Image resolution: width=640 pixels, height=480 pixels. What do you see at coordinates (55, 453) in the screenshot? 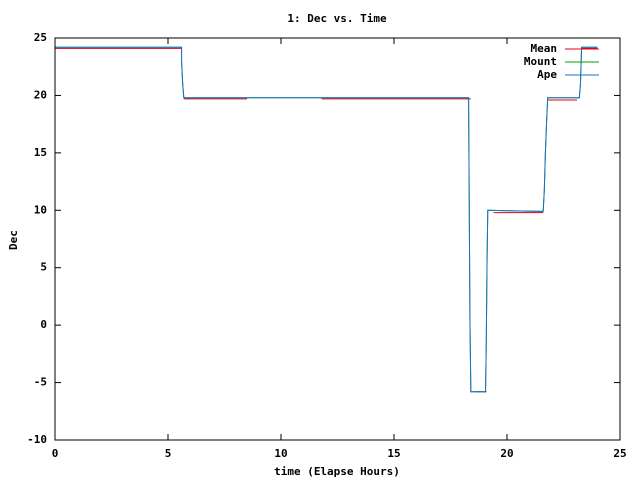
I see `x-tick-label: 0` at bounding box center [55, 453].